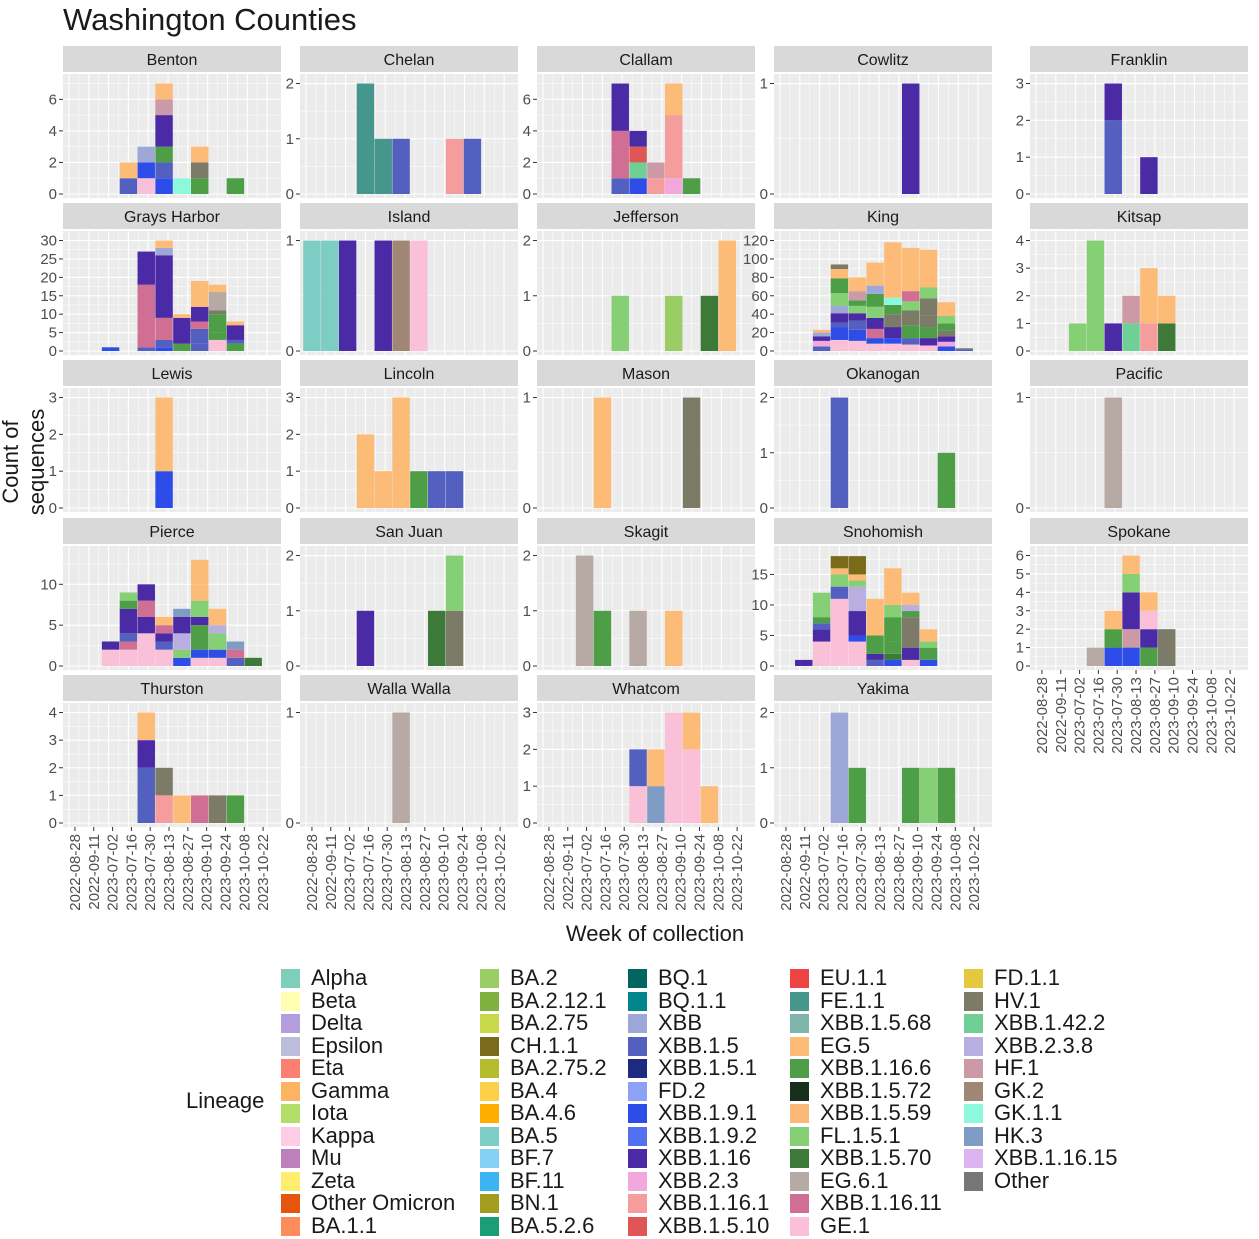 This screenshot has width=1259, height=1239. I want to click on facet-strip-label: Thurston, so click(171, 689).